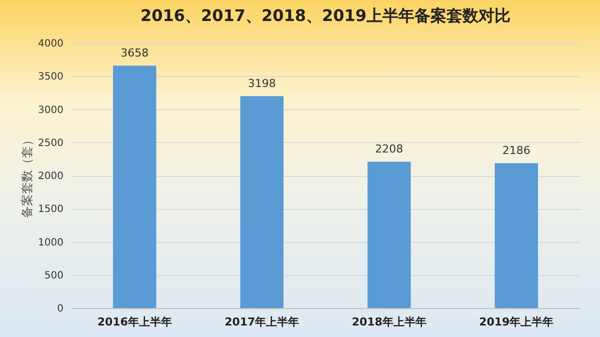 The image size is (600, 337). I want to click on y-tick-label: 4000, so click(51, 44).